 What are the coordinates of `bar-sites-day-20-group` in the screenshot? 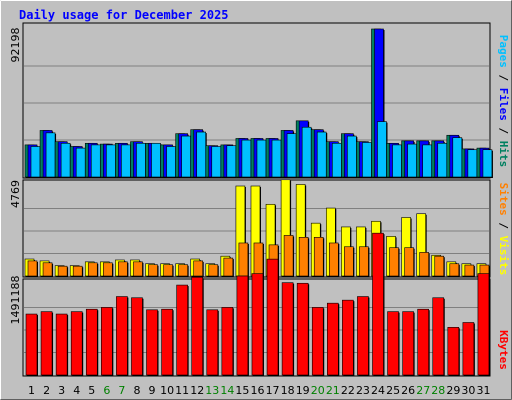 It's located at (319, 257).